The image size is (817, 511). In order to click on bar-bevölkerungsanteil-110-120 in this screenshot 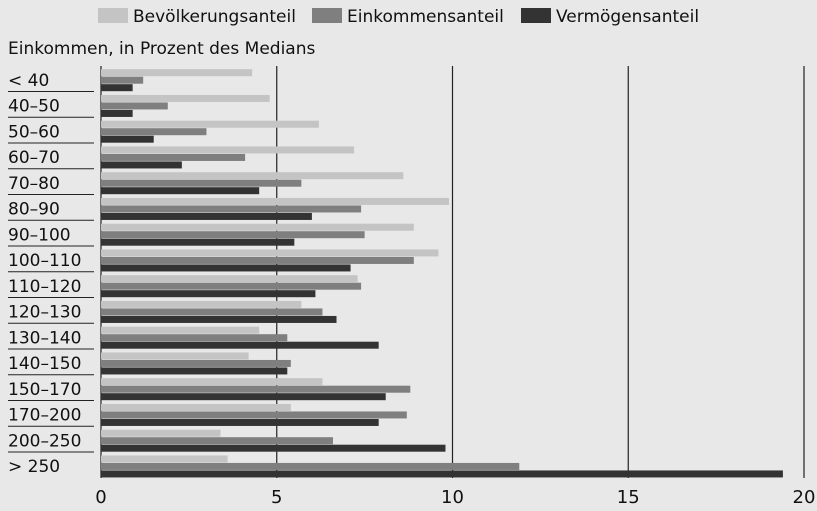, I will do `click(229, 279)`.